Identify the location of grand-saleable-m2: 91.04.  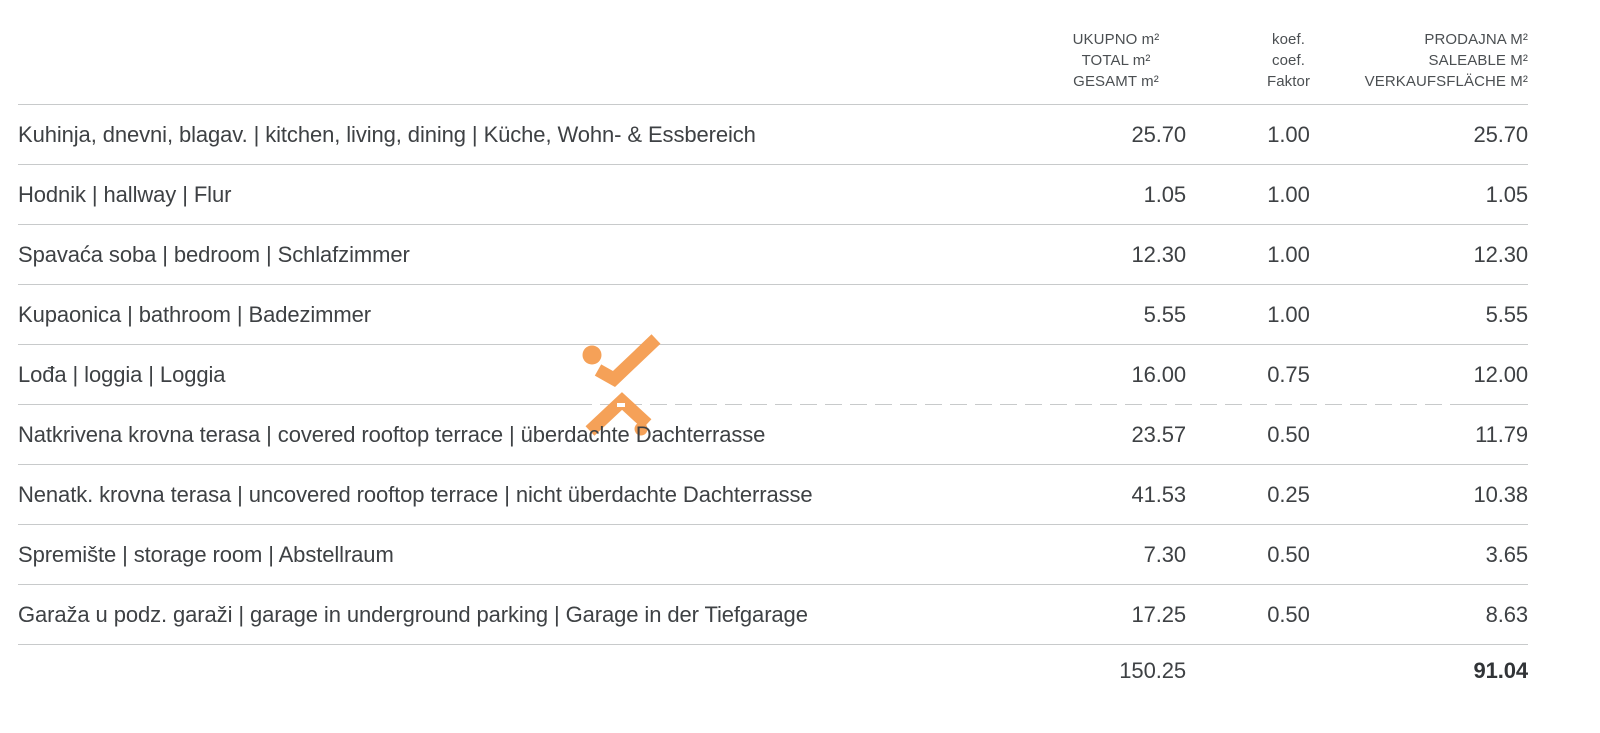
(1500, 670).